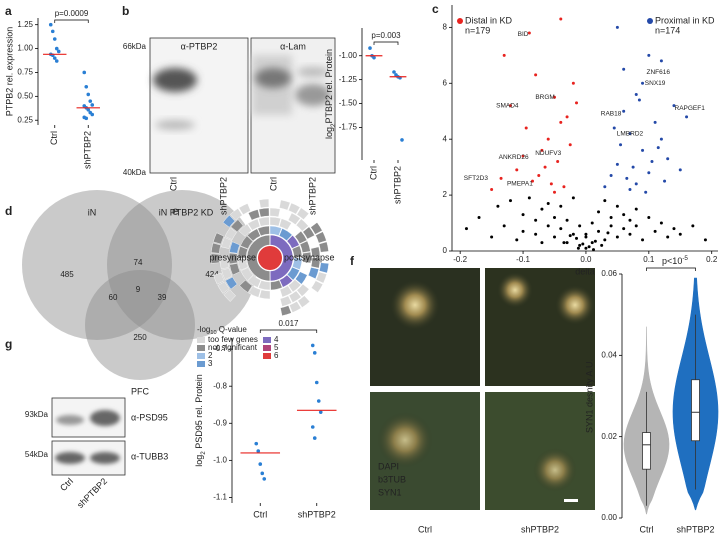 The height and width of the screenshot is (540, 726). Describe the element at coordinates (649, 259) in the screenshot. I see `x-tick-label: 0.1` at that location.